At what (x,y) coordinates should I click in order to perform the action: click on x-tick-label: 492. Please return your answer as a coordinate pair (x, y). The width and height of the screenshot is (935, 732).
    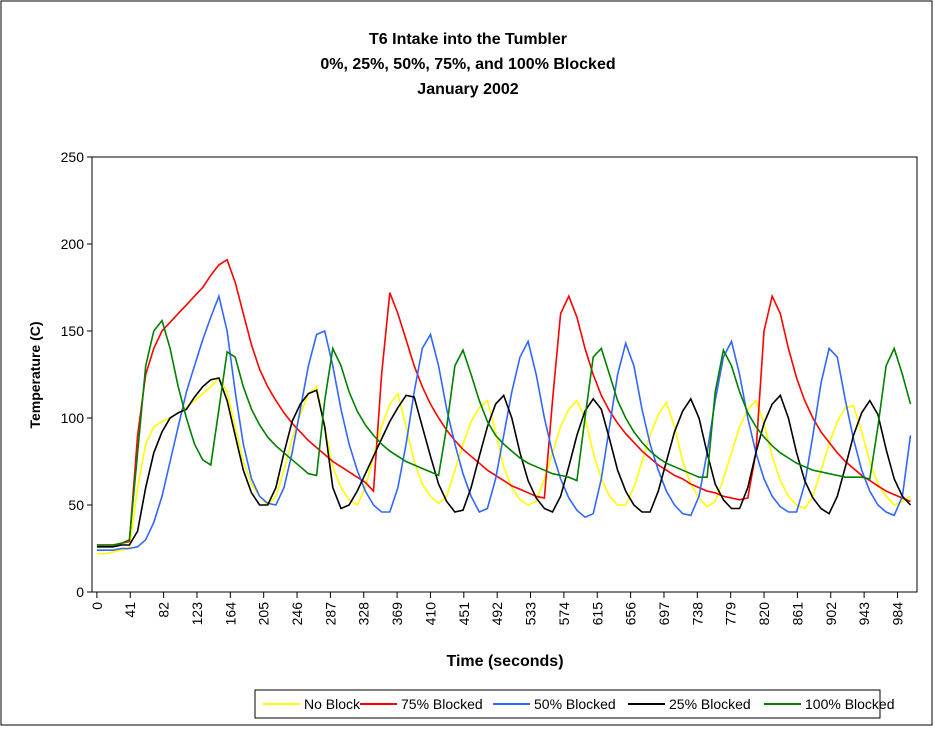
    Looking at the image, I should click on (497, 614).